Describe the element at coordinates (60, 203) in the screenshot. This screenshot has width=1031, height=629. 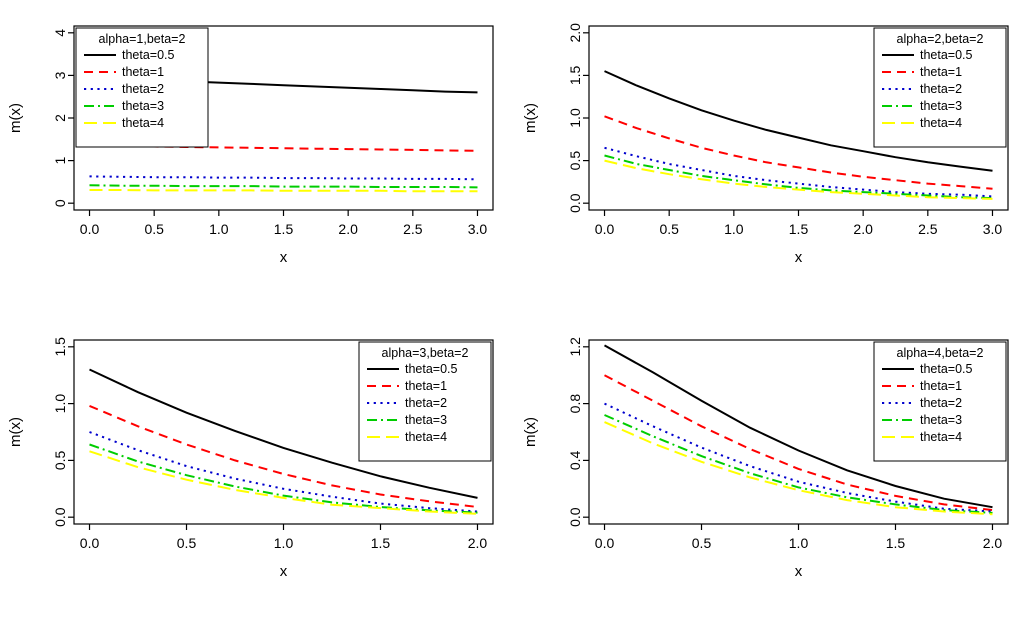
I see `y-tick-label: 0` at that location.